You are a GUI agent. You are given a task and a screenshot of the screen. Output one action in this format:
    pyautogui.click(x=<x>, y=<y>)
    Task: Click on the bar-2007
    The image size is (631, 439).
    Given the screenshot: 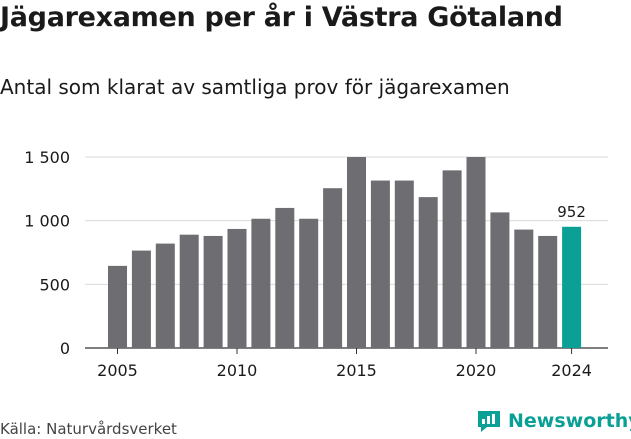 What is the action you would take?
    pyautogui.click(x=165, y=295)
    